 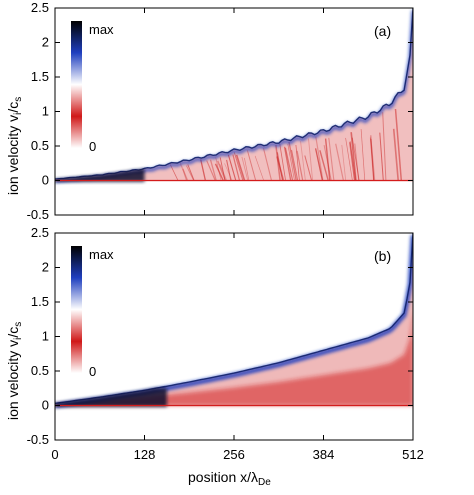 What do you see at coordinates (76, 309) in the screenshot?
I see `panel-b-colorbar-gradient` at bounding box center [76, 309].